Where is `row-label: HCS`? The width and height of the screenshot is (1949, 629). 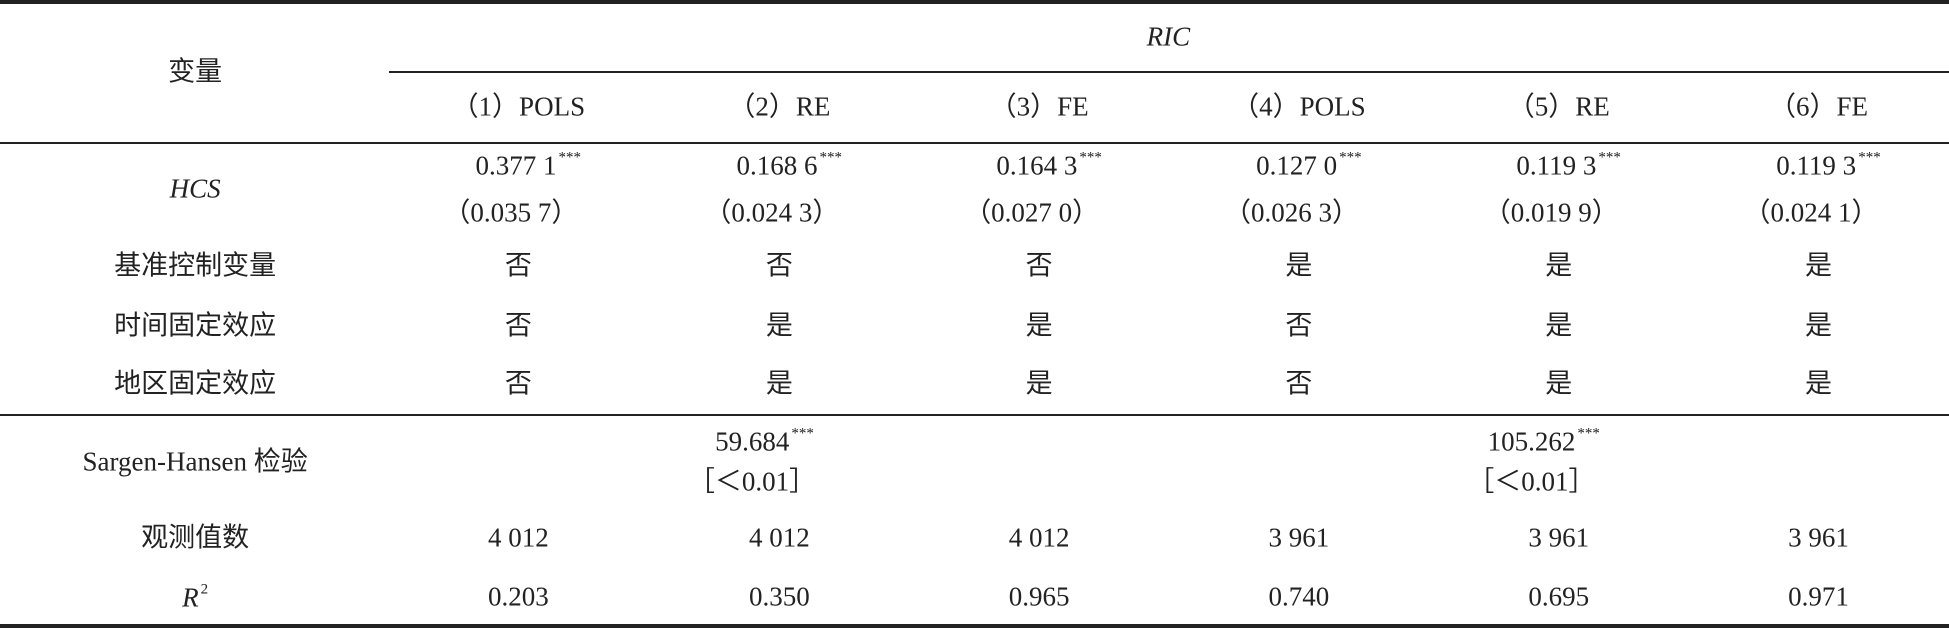
row-label: HCS is located at coordinates (195, 188).